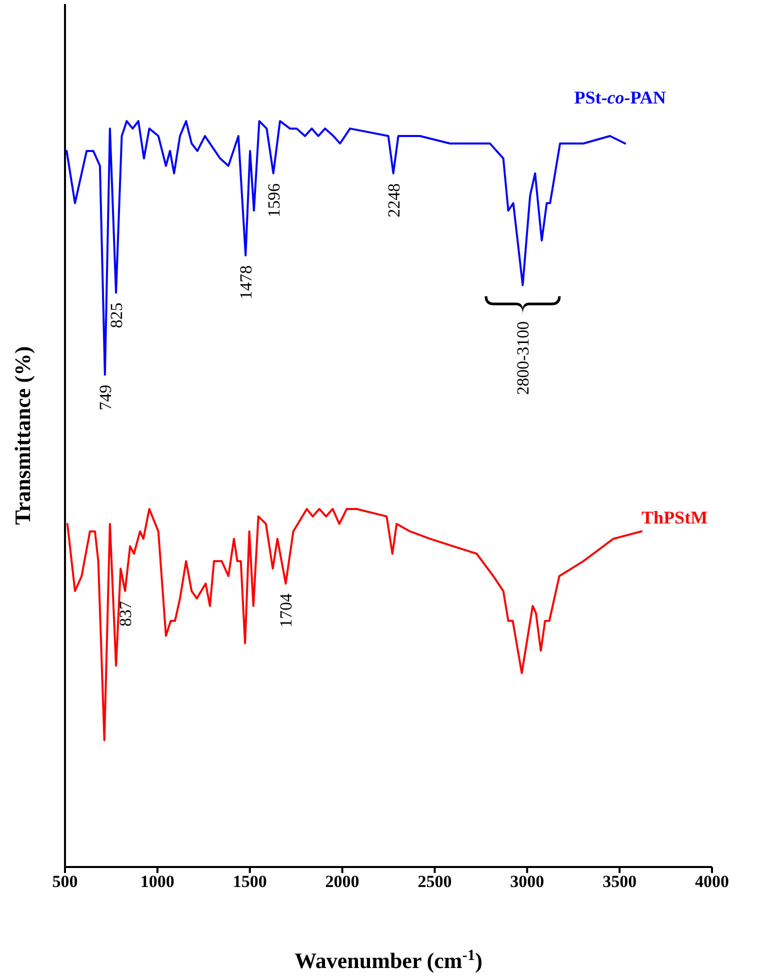 The height and width of the screenshot is (980, 758). I want to click on x-tick-label: 1000, so click(157, 882).